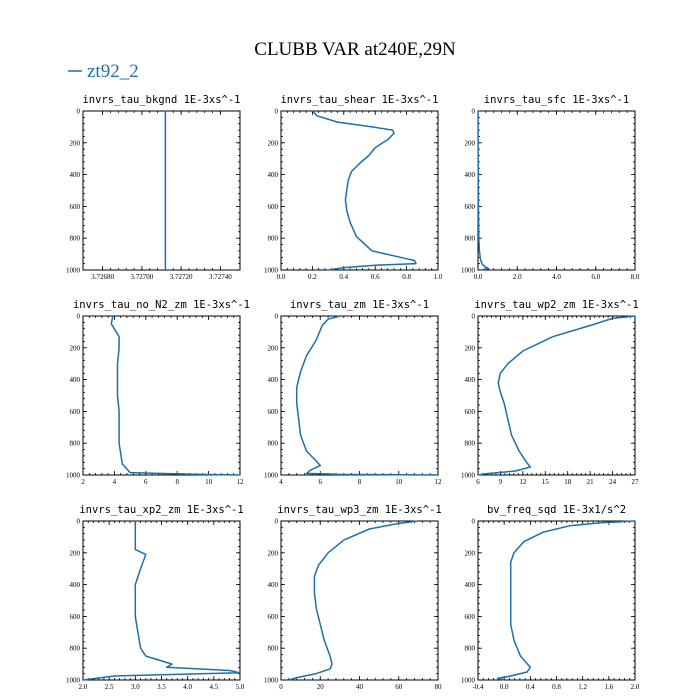 This screenshot has width=700, height=700. I want to click on x-tick-label: -0.4, so click(478, 687).